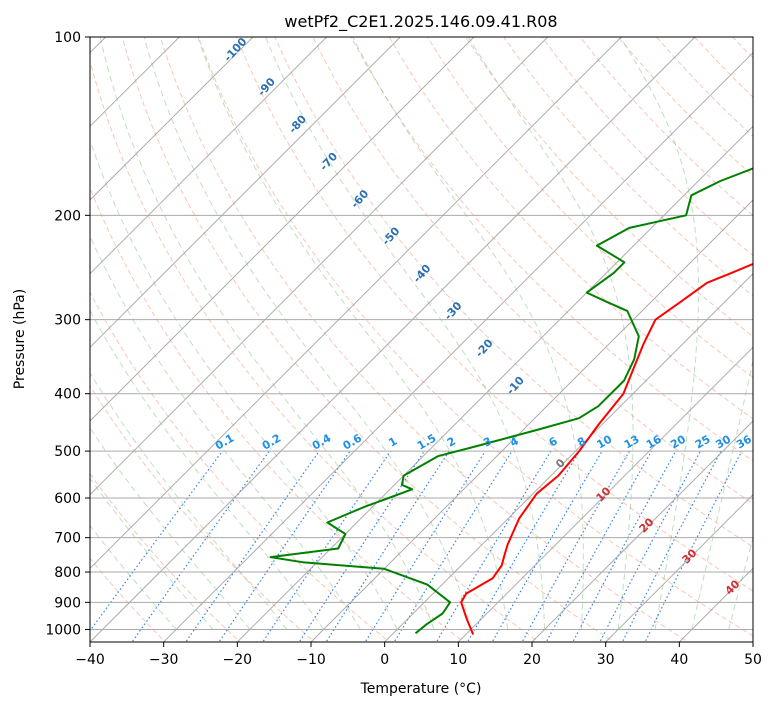 This screenshot has width=775, height=708. What do you see at coordinates (67, 573) in the screenshot?
I see `y-tick-label: 800` at bounding box center [67, 573].